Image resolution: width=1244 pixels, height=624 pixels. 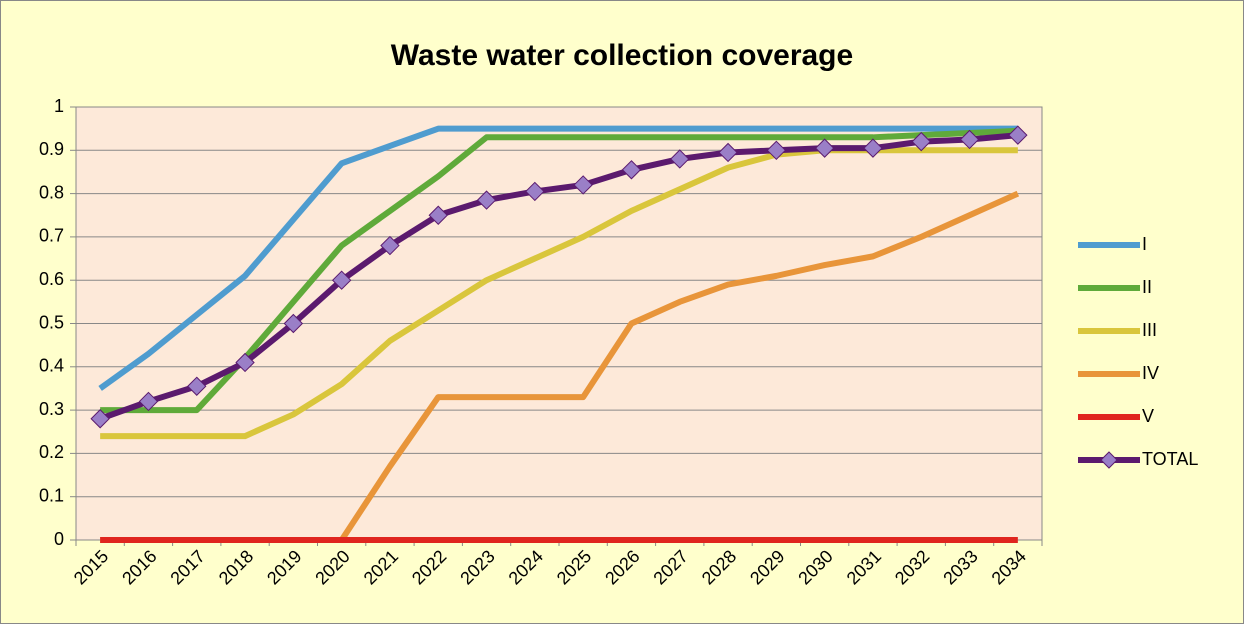 I want to click on legend-marker, so click(x=1109, y=460).